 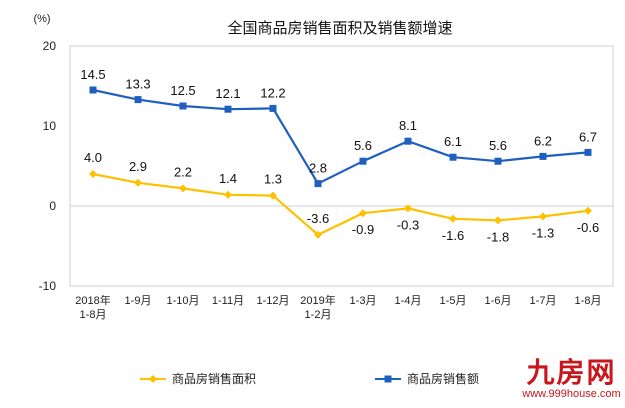 What do you see at coordinates (214, 378) in the screenshot?
I see `legend-label: 商品房销售面积` at bounding box center [214, 378].